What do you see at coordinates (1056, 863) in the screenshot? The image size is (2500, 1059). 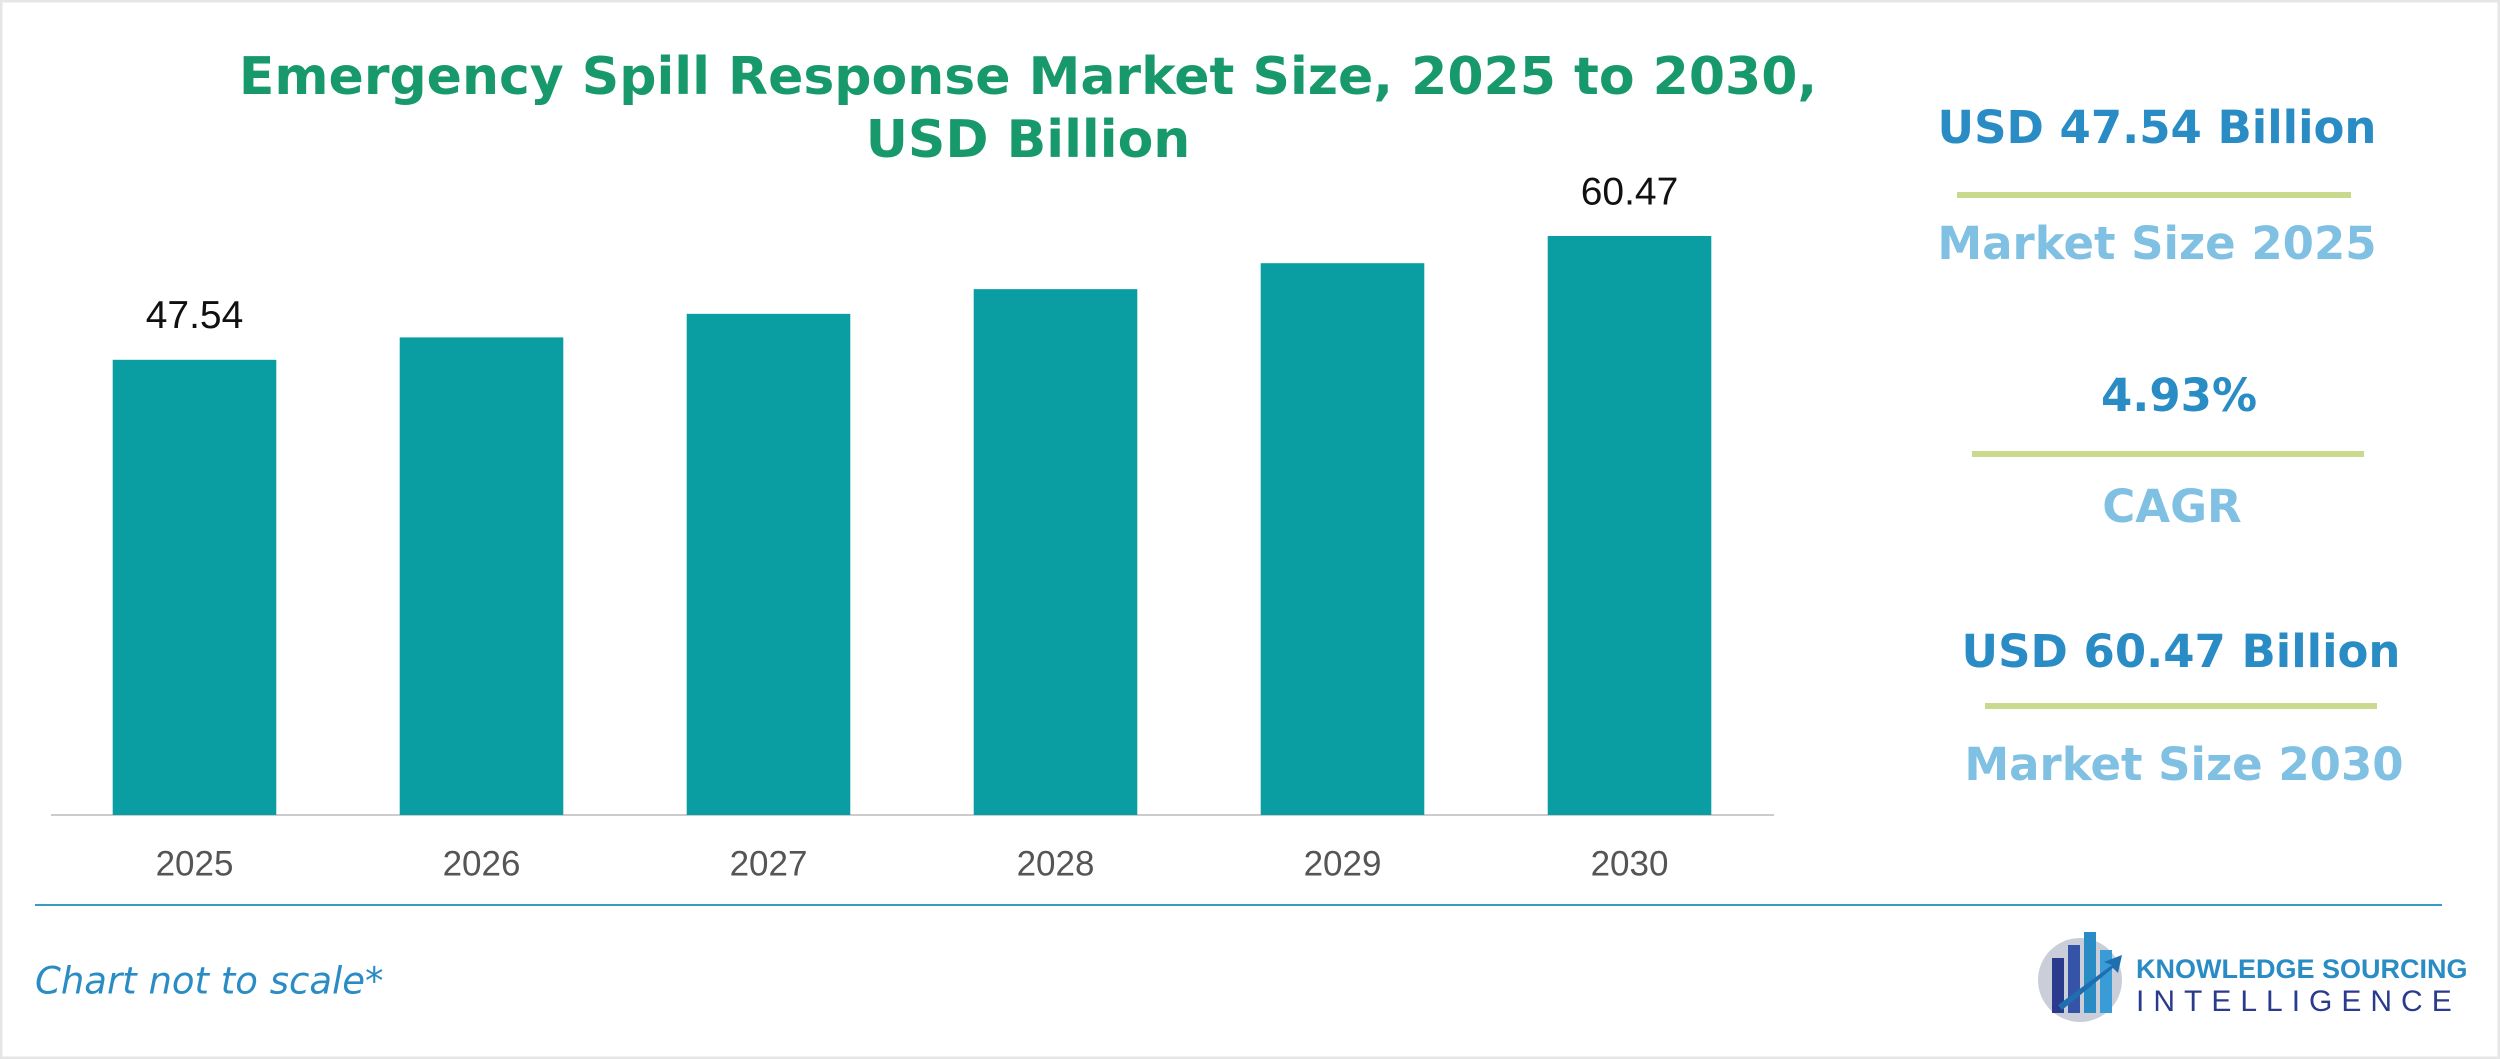 I see `x-tick-label: 2028` at bounding box center [1056, 863].